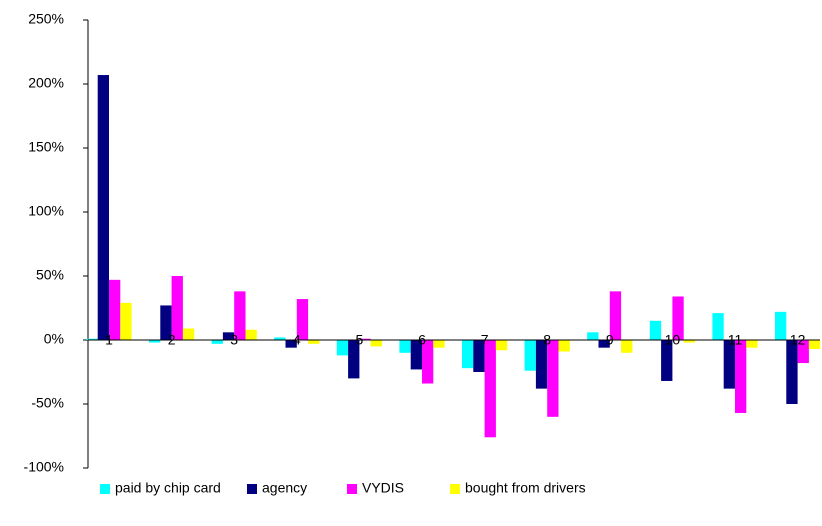 Image resolution: width=822 pixels, height=526 pixels. Describe the element at coordinates (46, 83) in the screenshot. I see `y-tick-label: 200%` at that location.